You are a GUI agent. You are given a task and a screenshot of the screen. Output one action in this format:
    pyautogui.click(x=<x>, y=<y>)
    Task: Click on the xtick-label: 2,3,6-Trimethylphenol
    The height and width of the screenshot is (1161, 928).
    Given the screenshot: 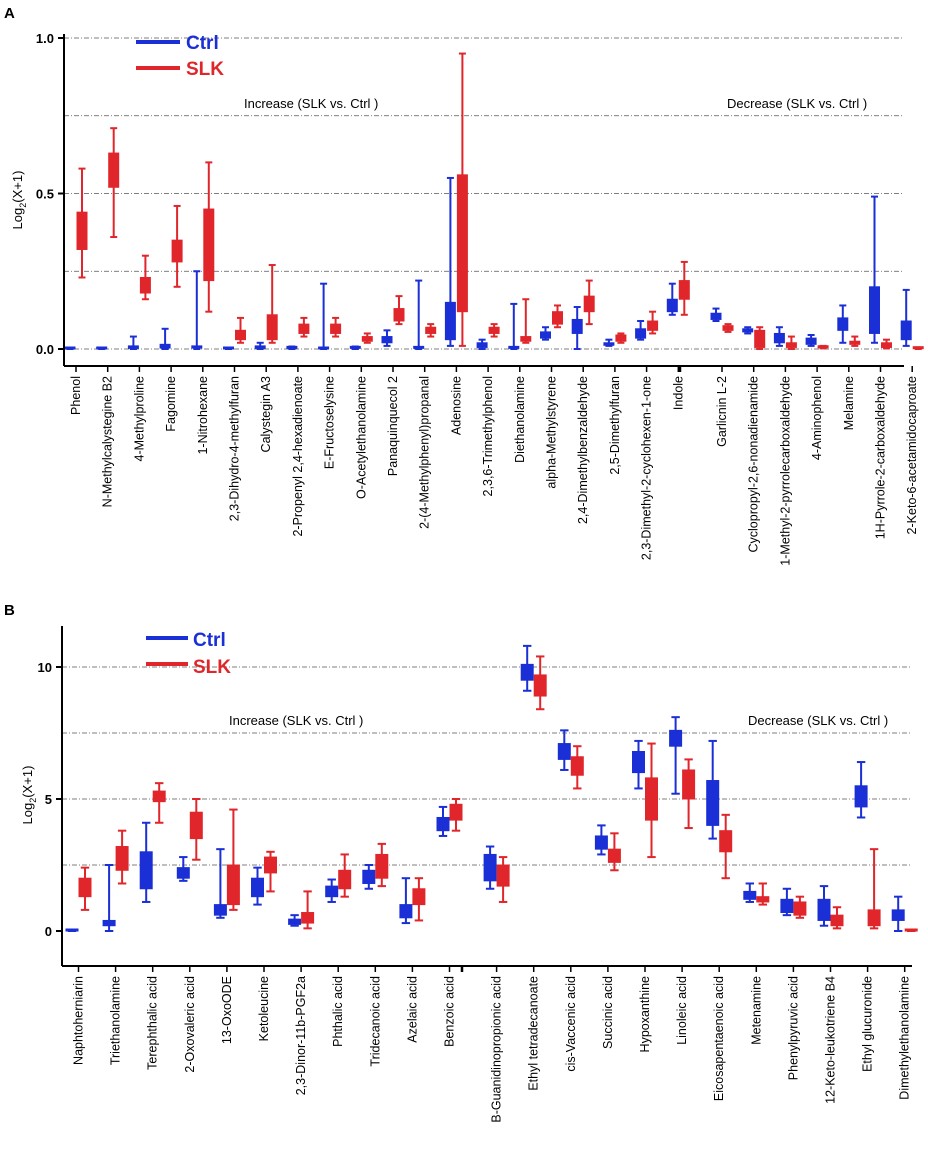 What is the action you would take?
    pyautogui.click(x=488, y=436)
    